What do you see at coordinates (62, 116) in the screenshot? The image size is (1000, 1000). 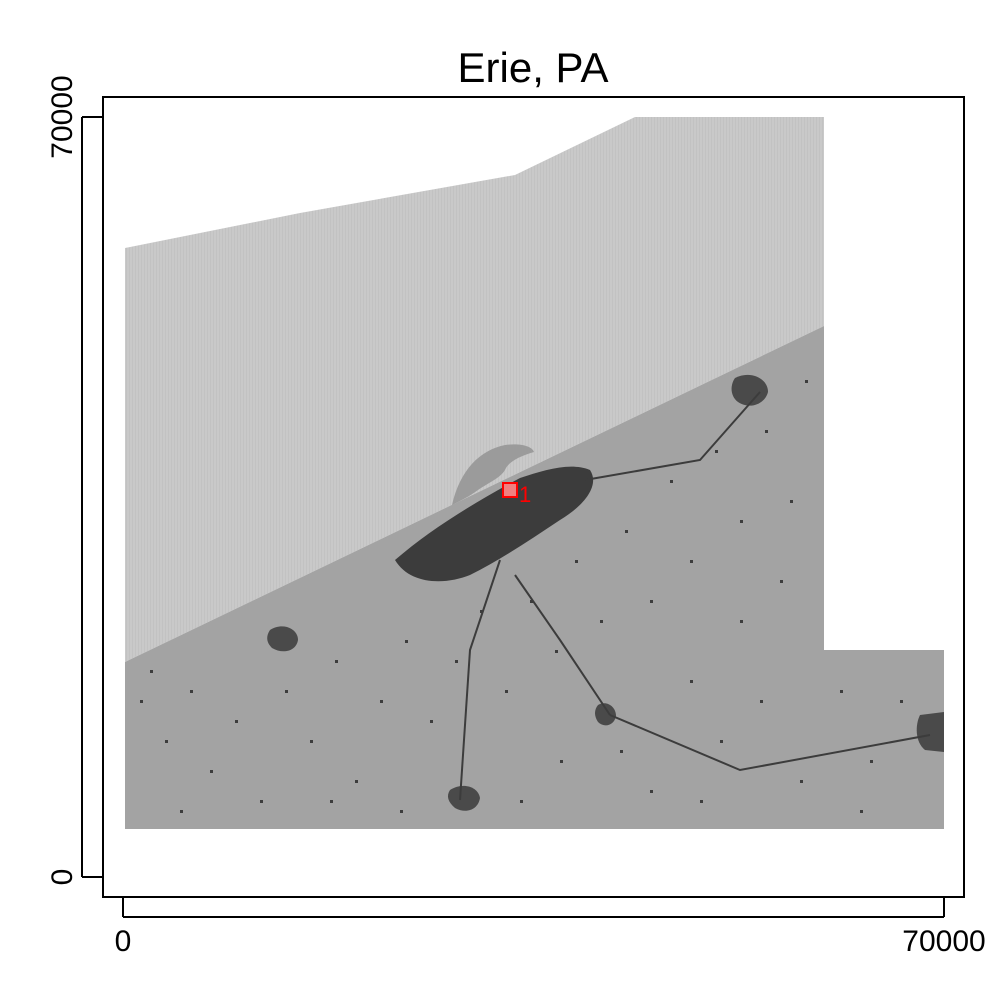 I see `y-tick-label-70000: 70000` at bounding box center [62, 116].